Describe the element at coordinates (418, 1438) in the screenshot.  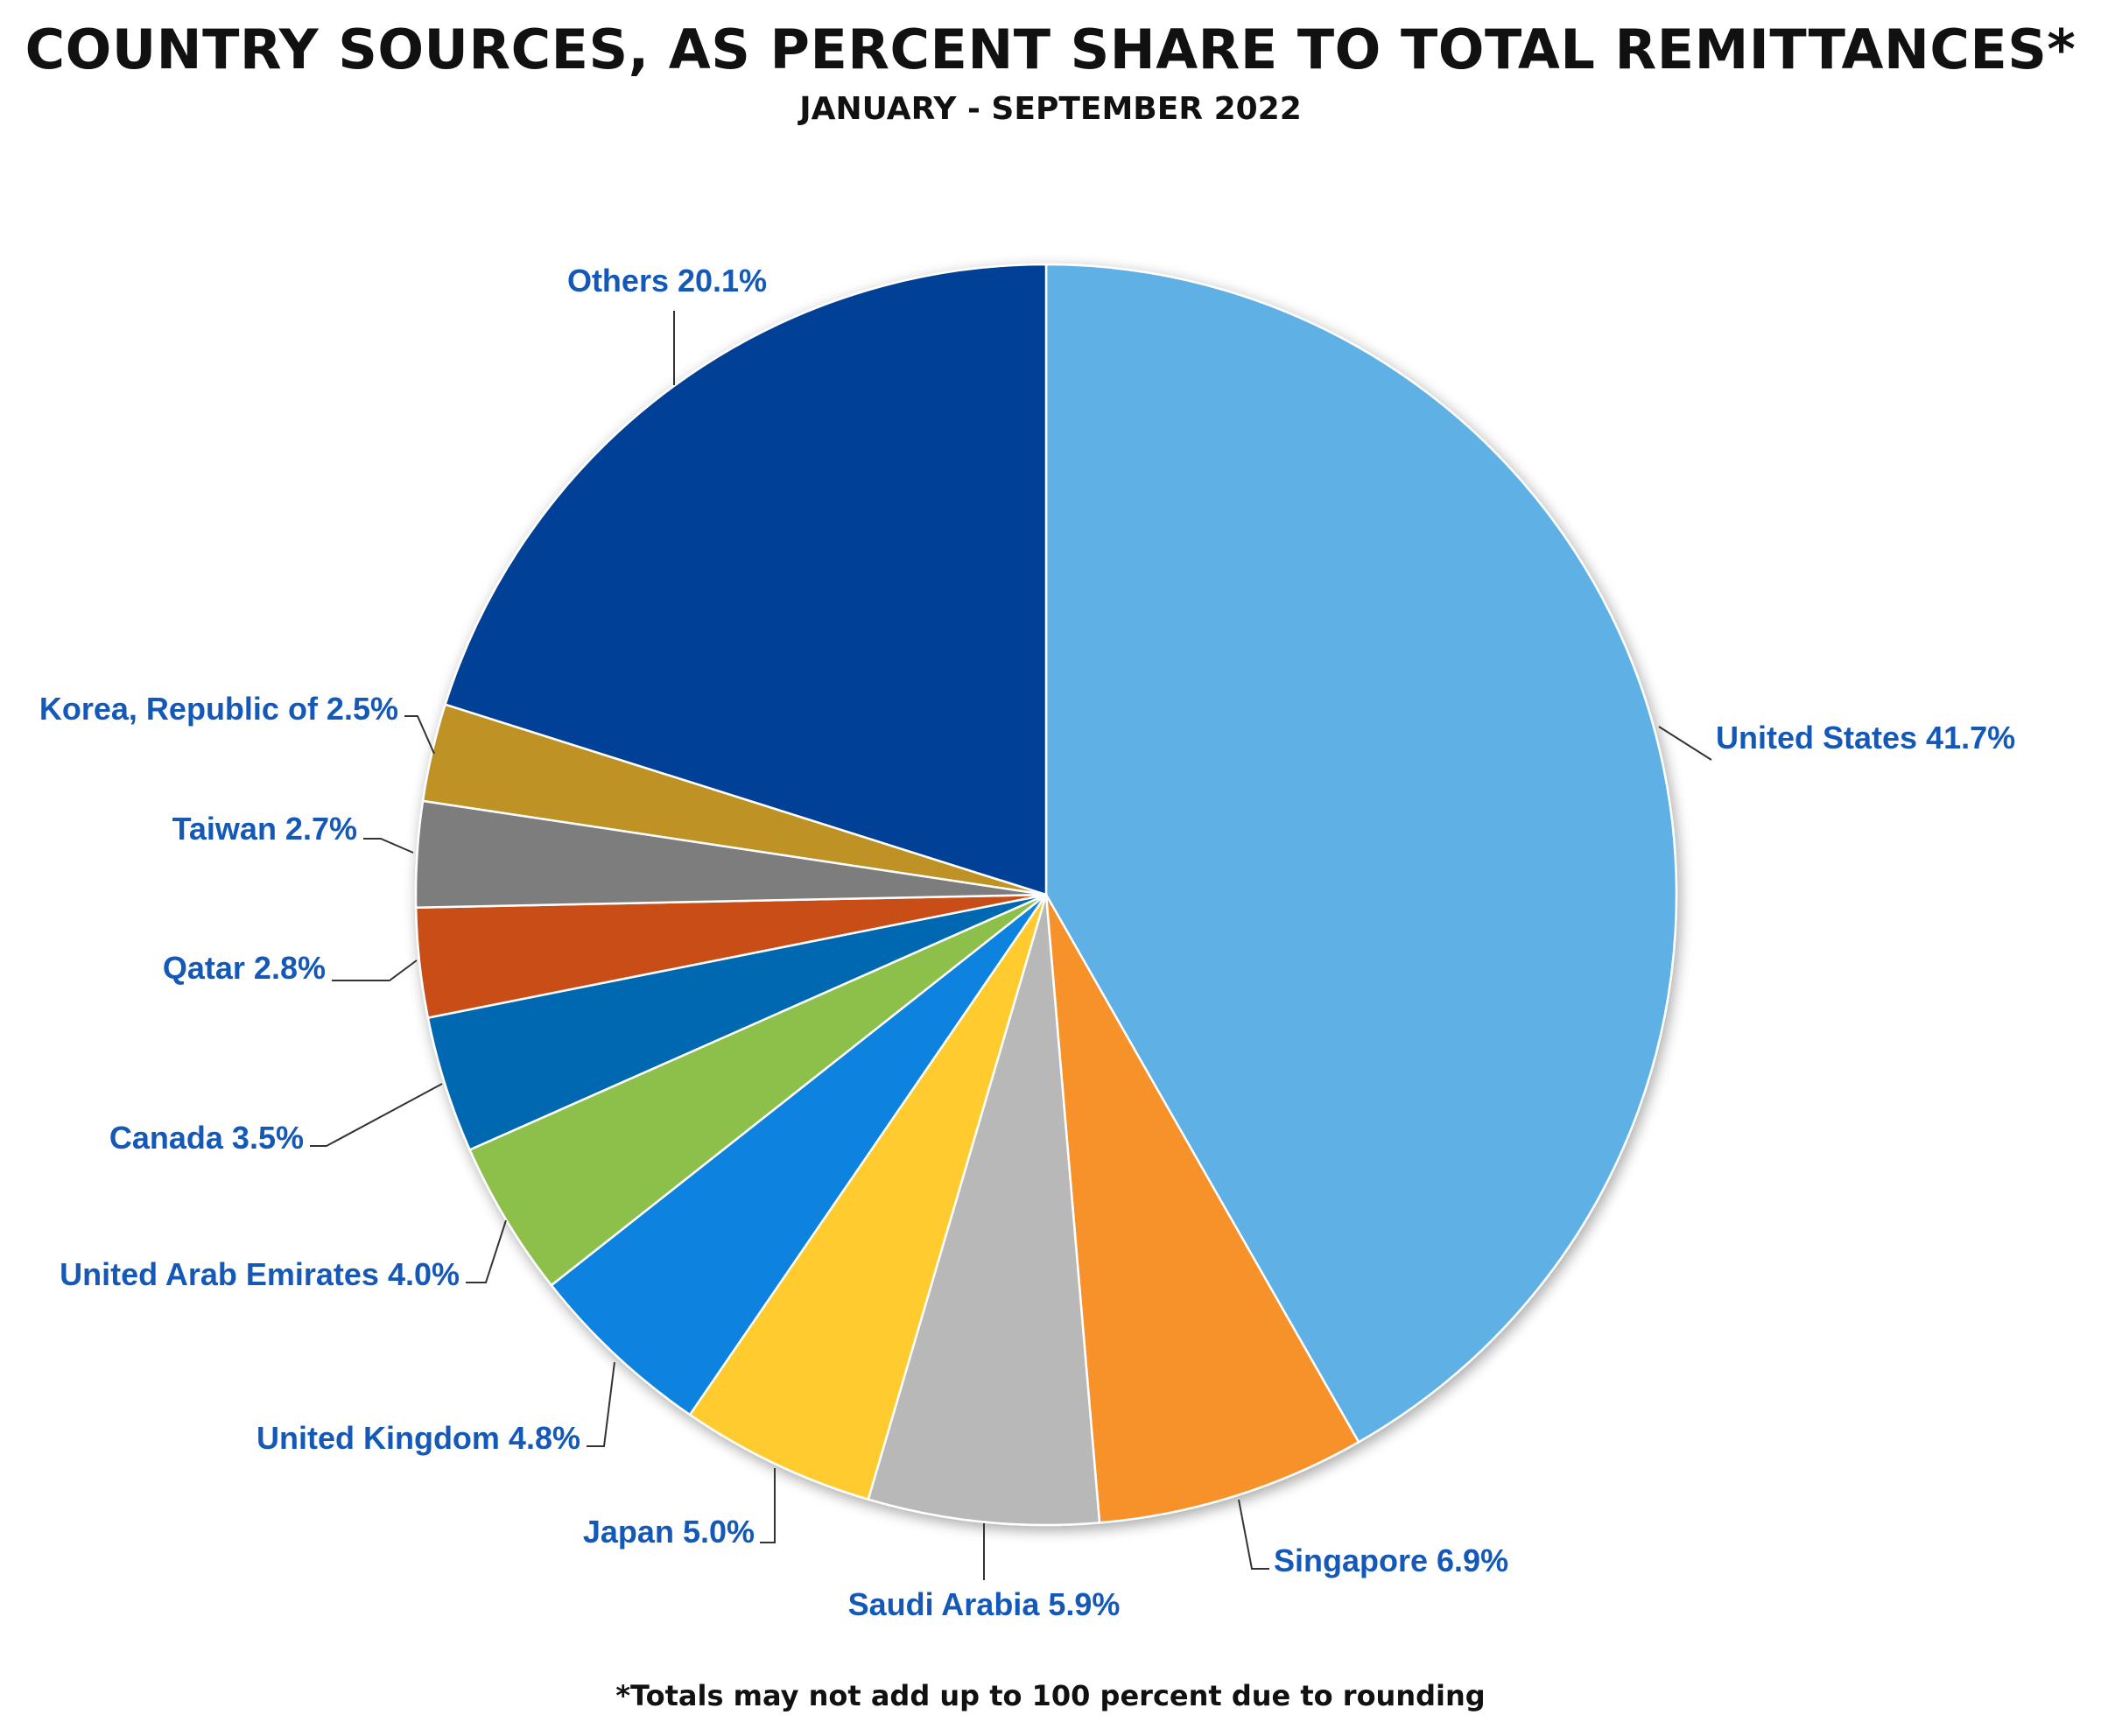
I see `slice-label-united-kingdom: United Kingdom 4.8%` at that location.